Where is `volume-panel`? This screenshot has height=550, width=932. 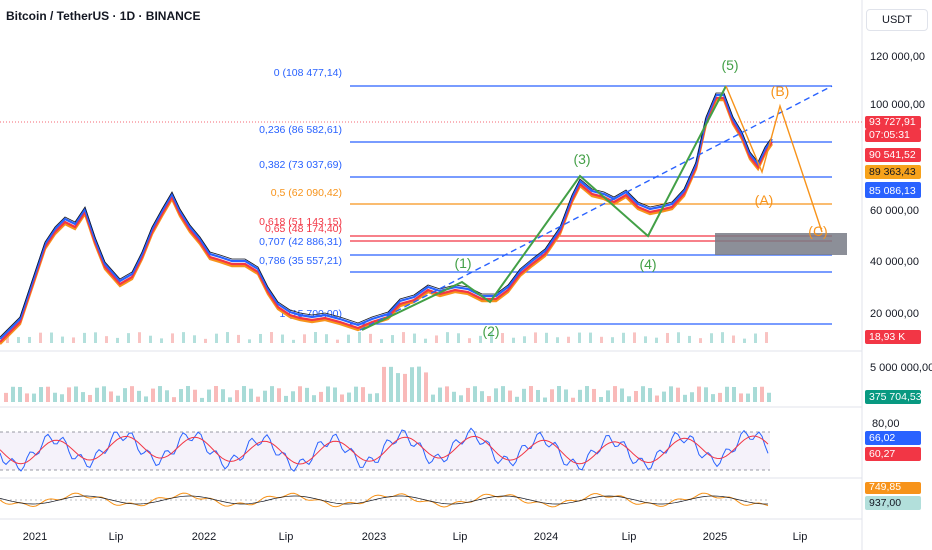
volume-panel is located at coordinates (387, 367).